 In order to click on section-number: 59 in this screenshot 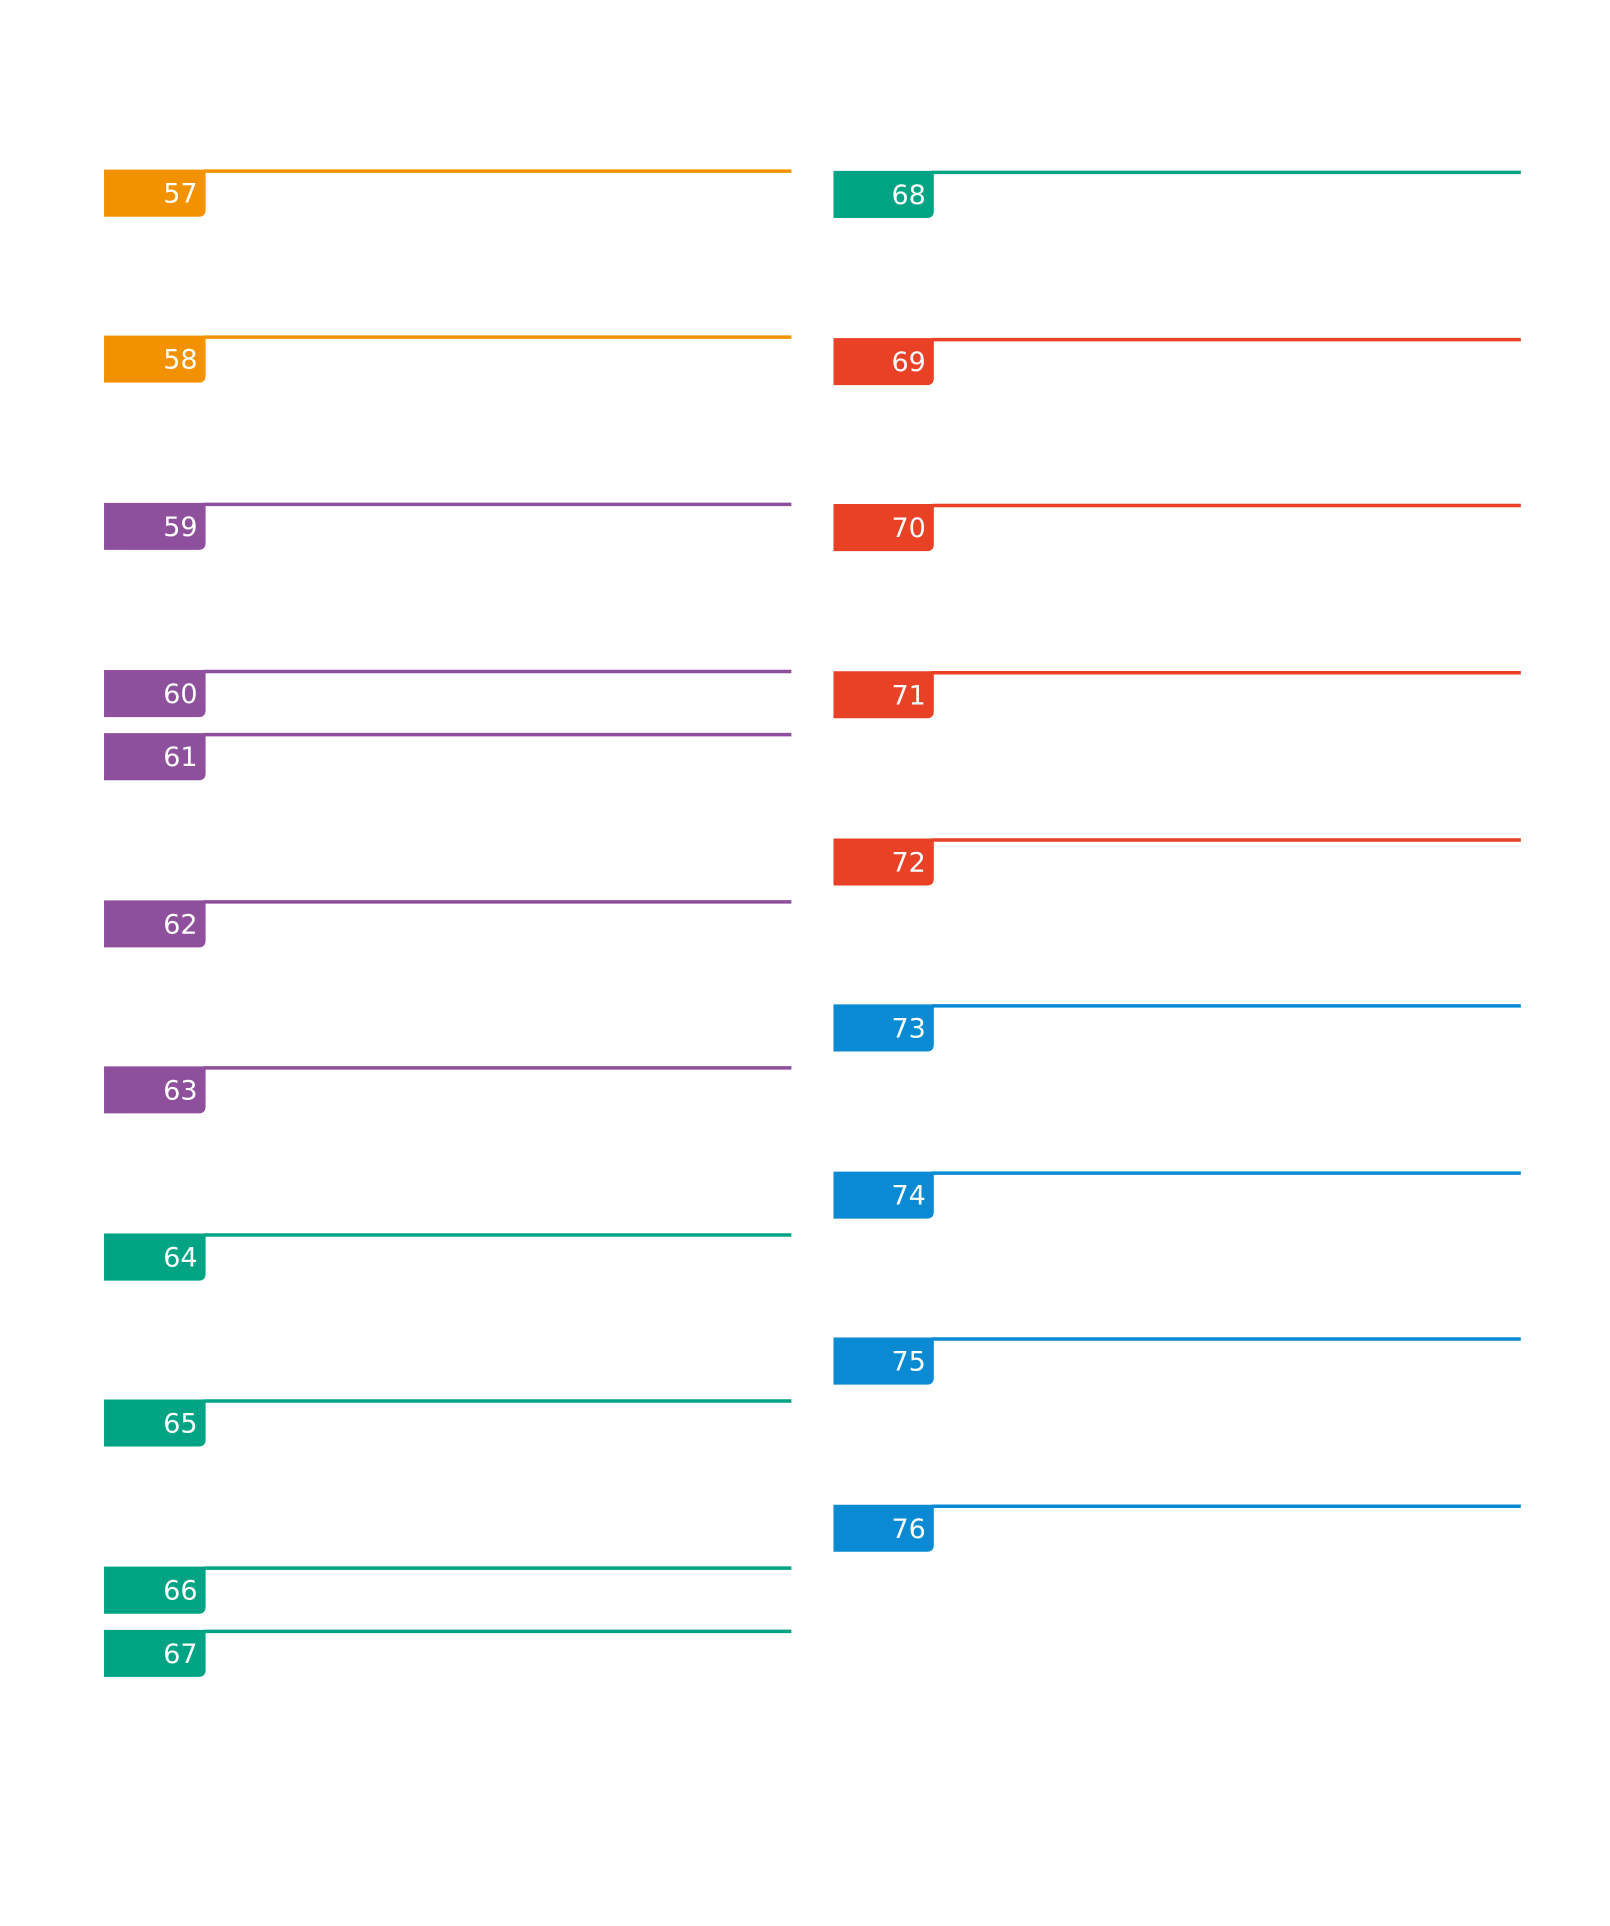, I will do `click(180, 527)`.